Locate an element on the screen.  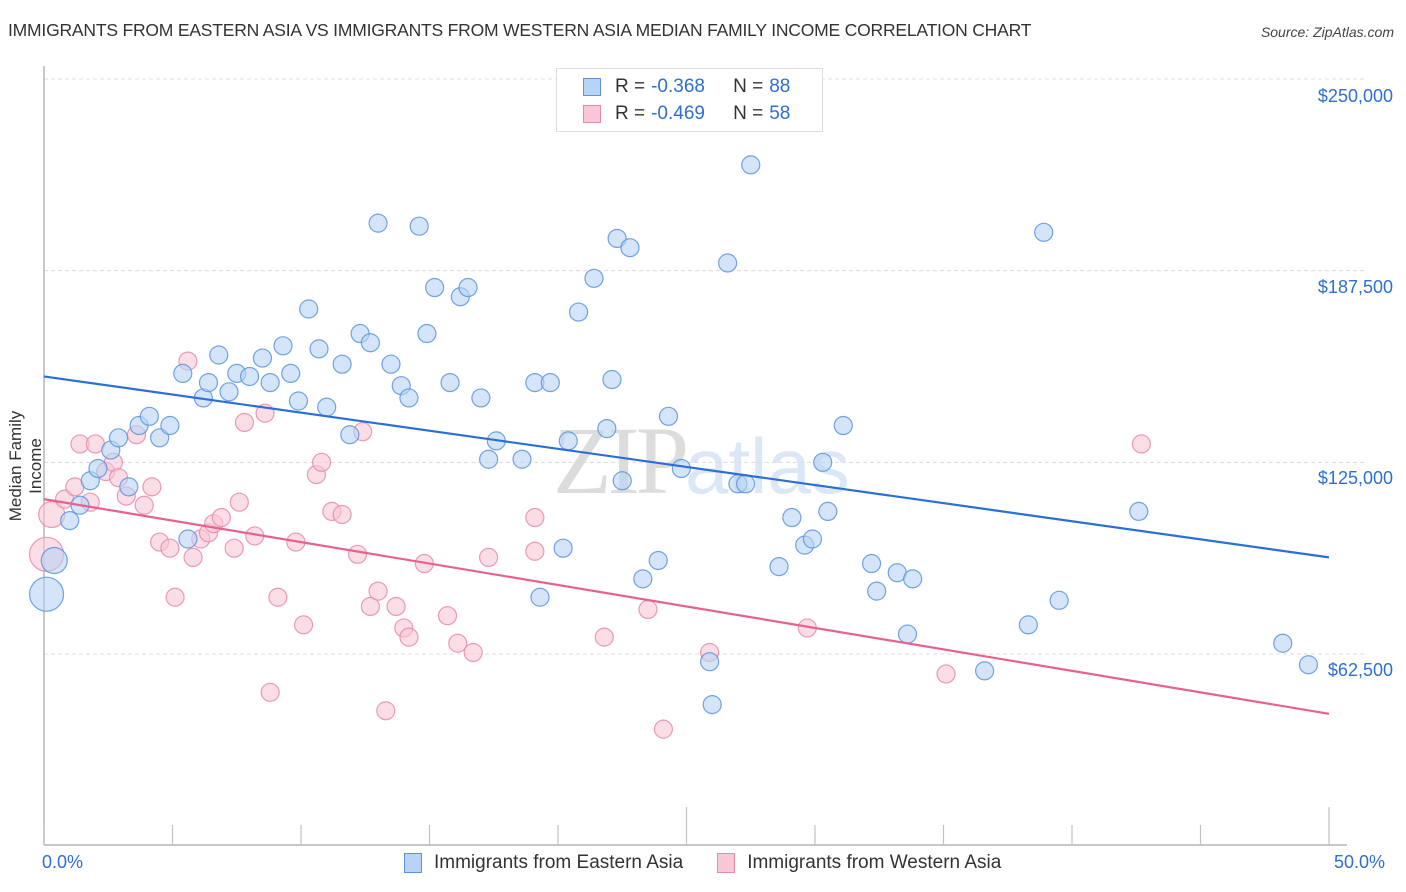
y-tick-label-125000: $125,000 is located at coordinates (1355, 478).